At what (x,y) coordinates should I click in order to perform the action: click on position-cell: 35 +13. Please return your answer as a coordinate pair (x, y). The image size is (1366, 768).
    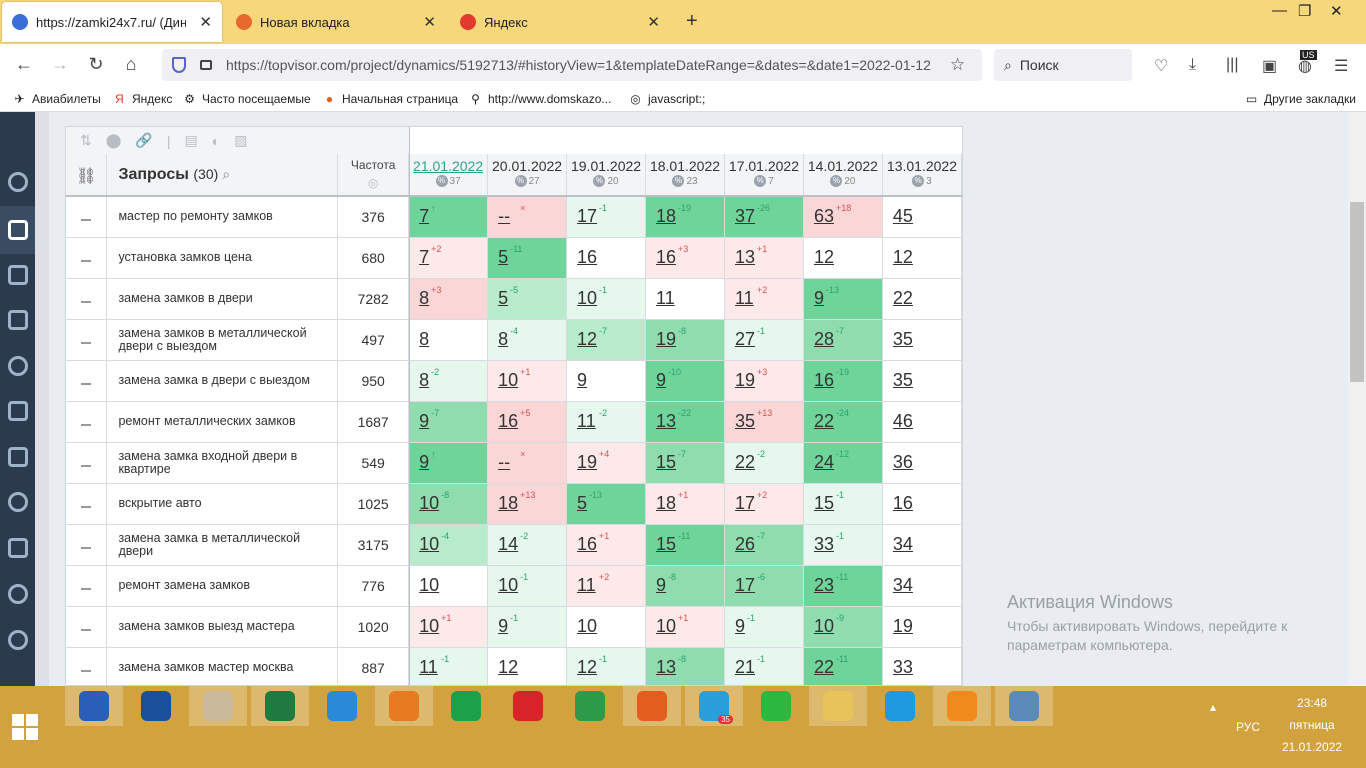
    Looking at the image, I should click on (764, 422).